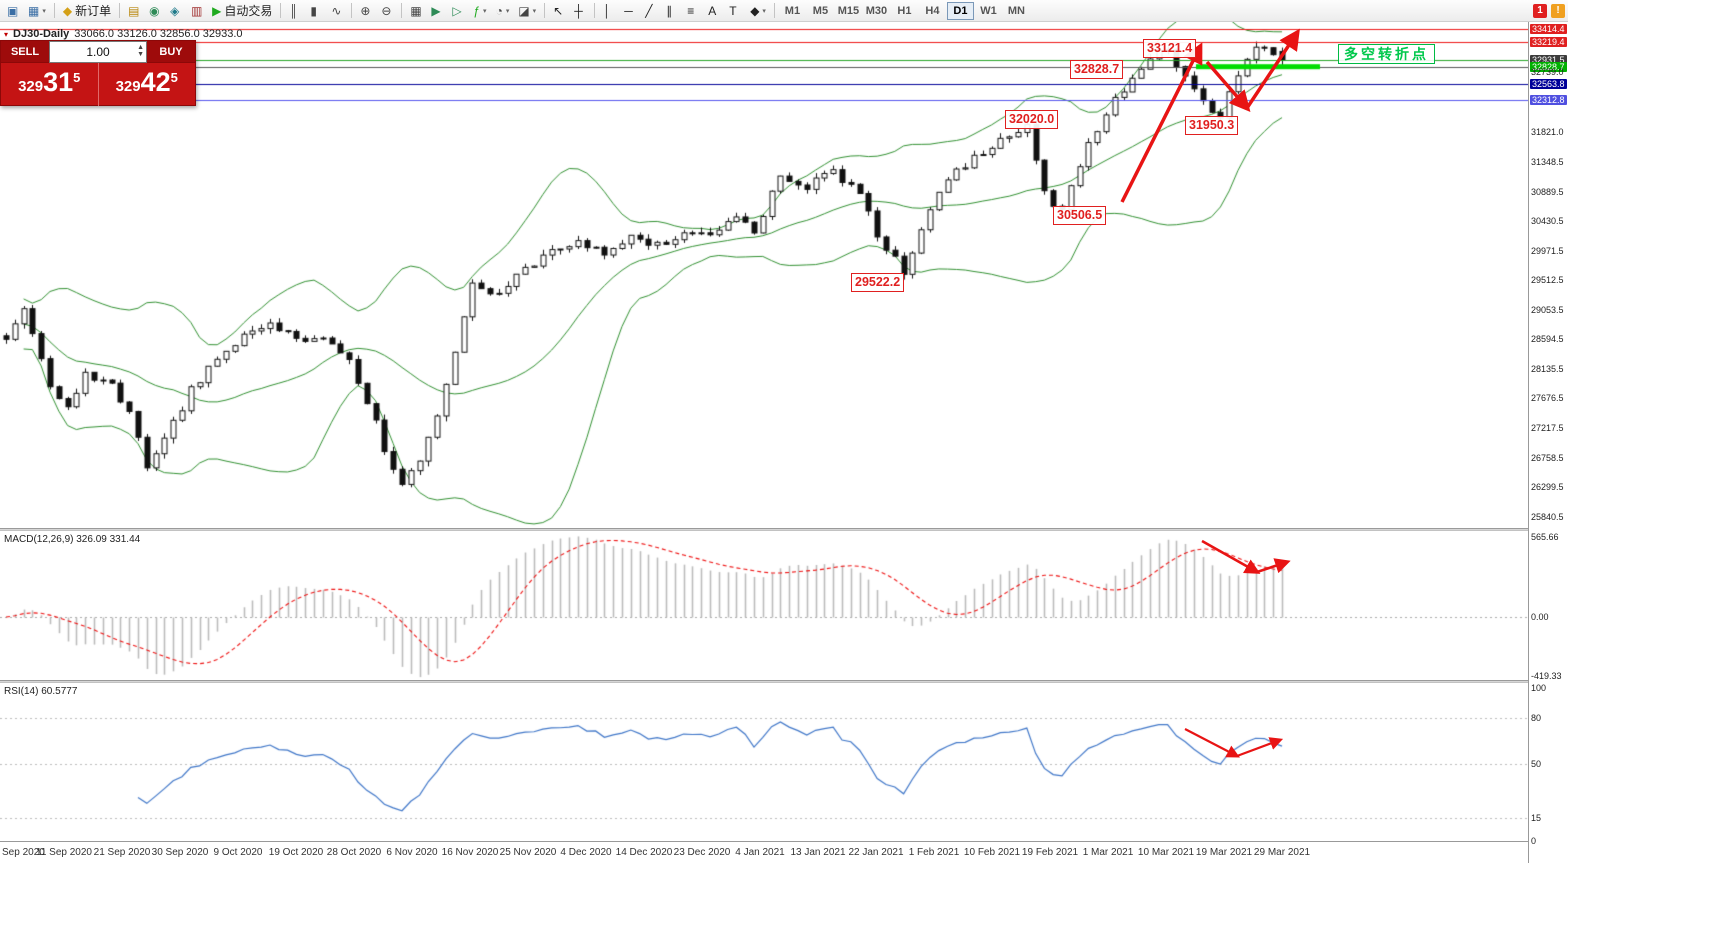  I want to click on buy-button: BUY, so click(171, 52).